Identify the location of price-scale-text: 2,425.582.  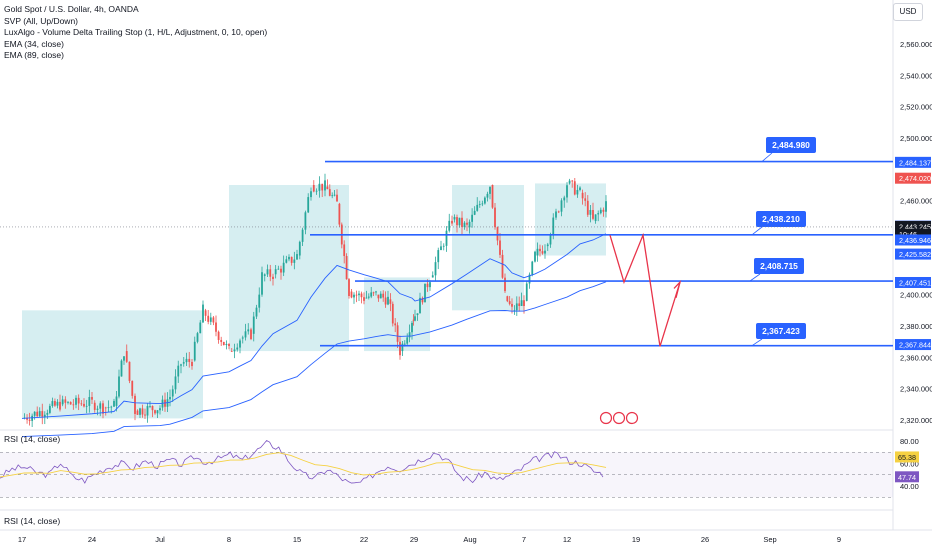
(915, 254).